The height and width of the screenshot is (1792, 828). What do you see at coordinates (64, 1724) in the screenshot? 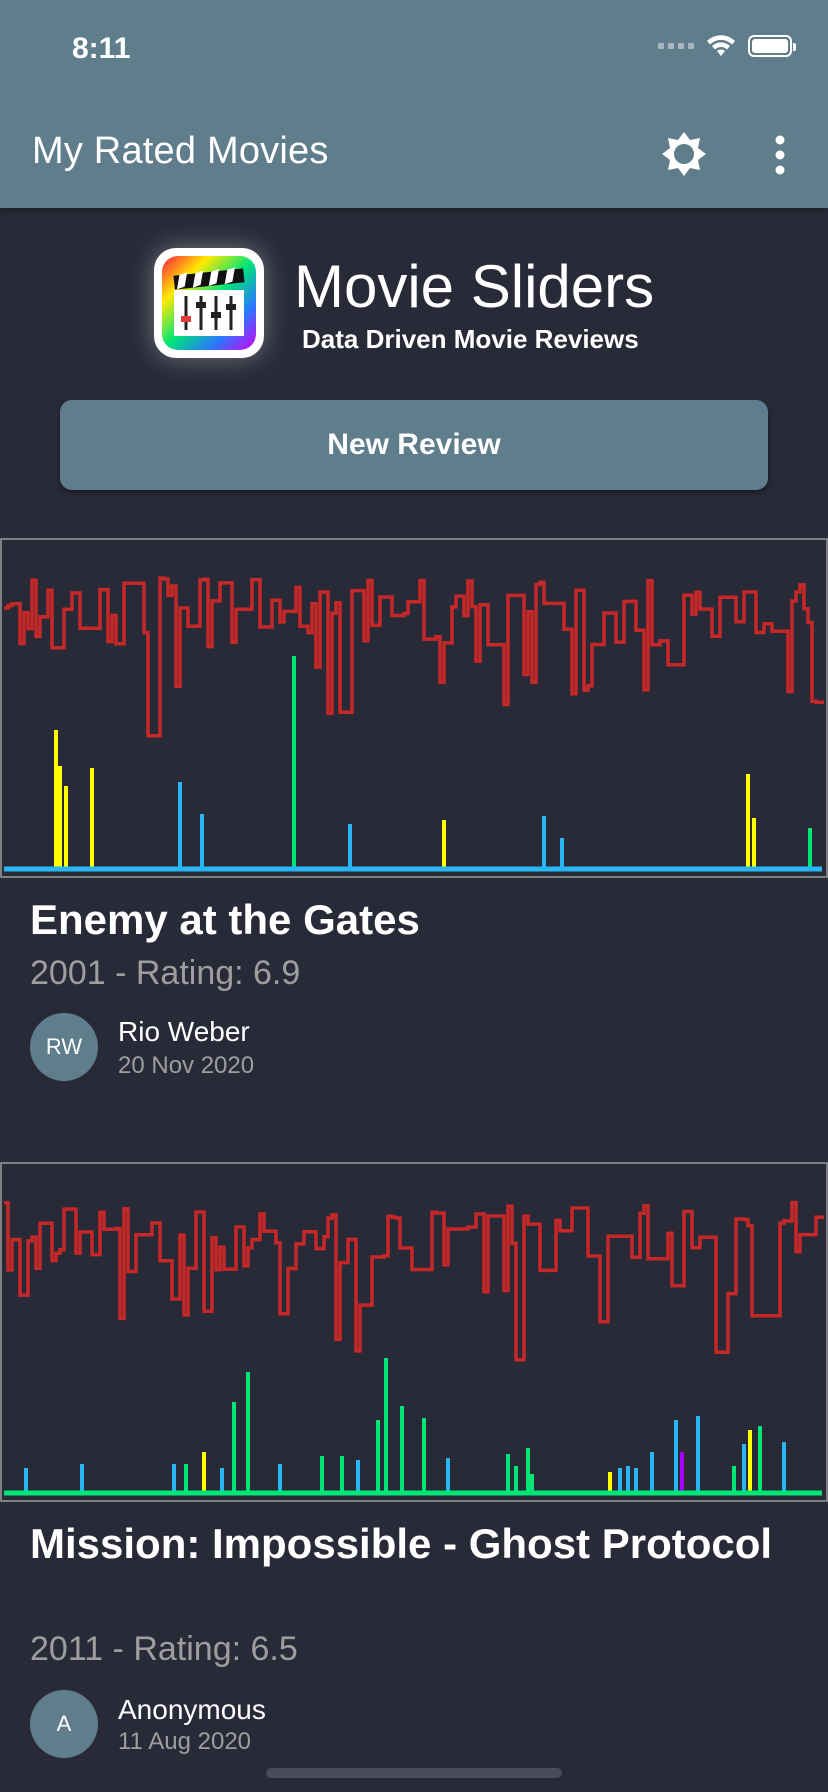
I see `avatar: A` at bounding box center [64, 1724].